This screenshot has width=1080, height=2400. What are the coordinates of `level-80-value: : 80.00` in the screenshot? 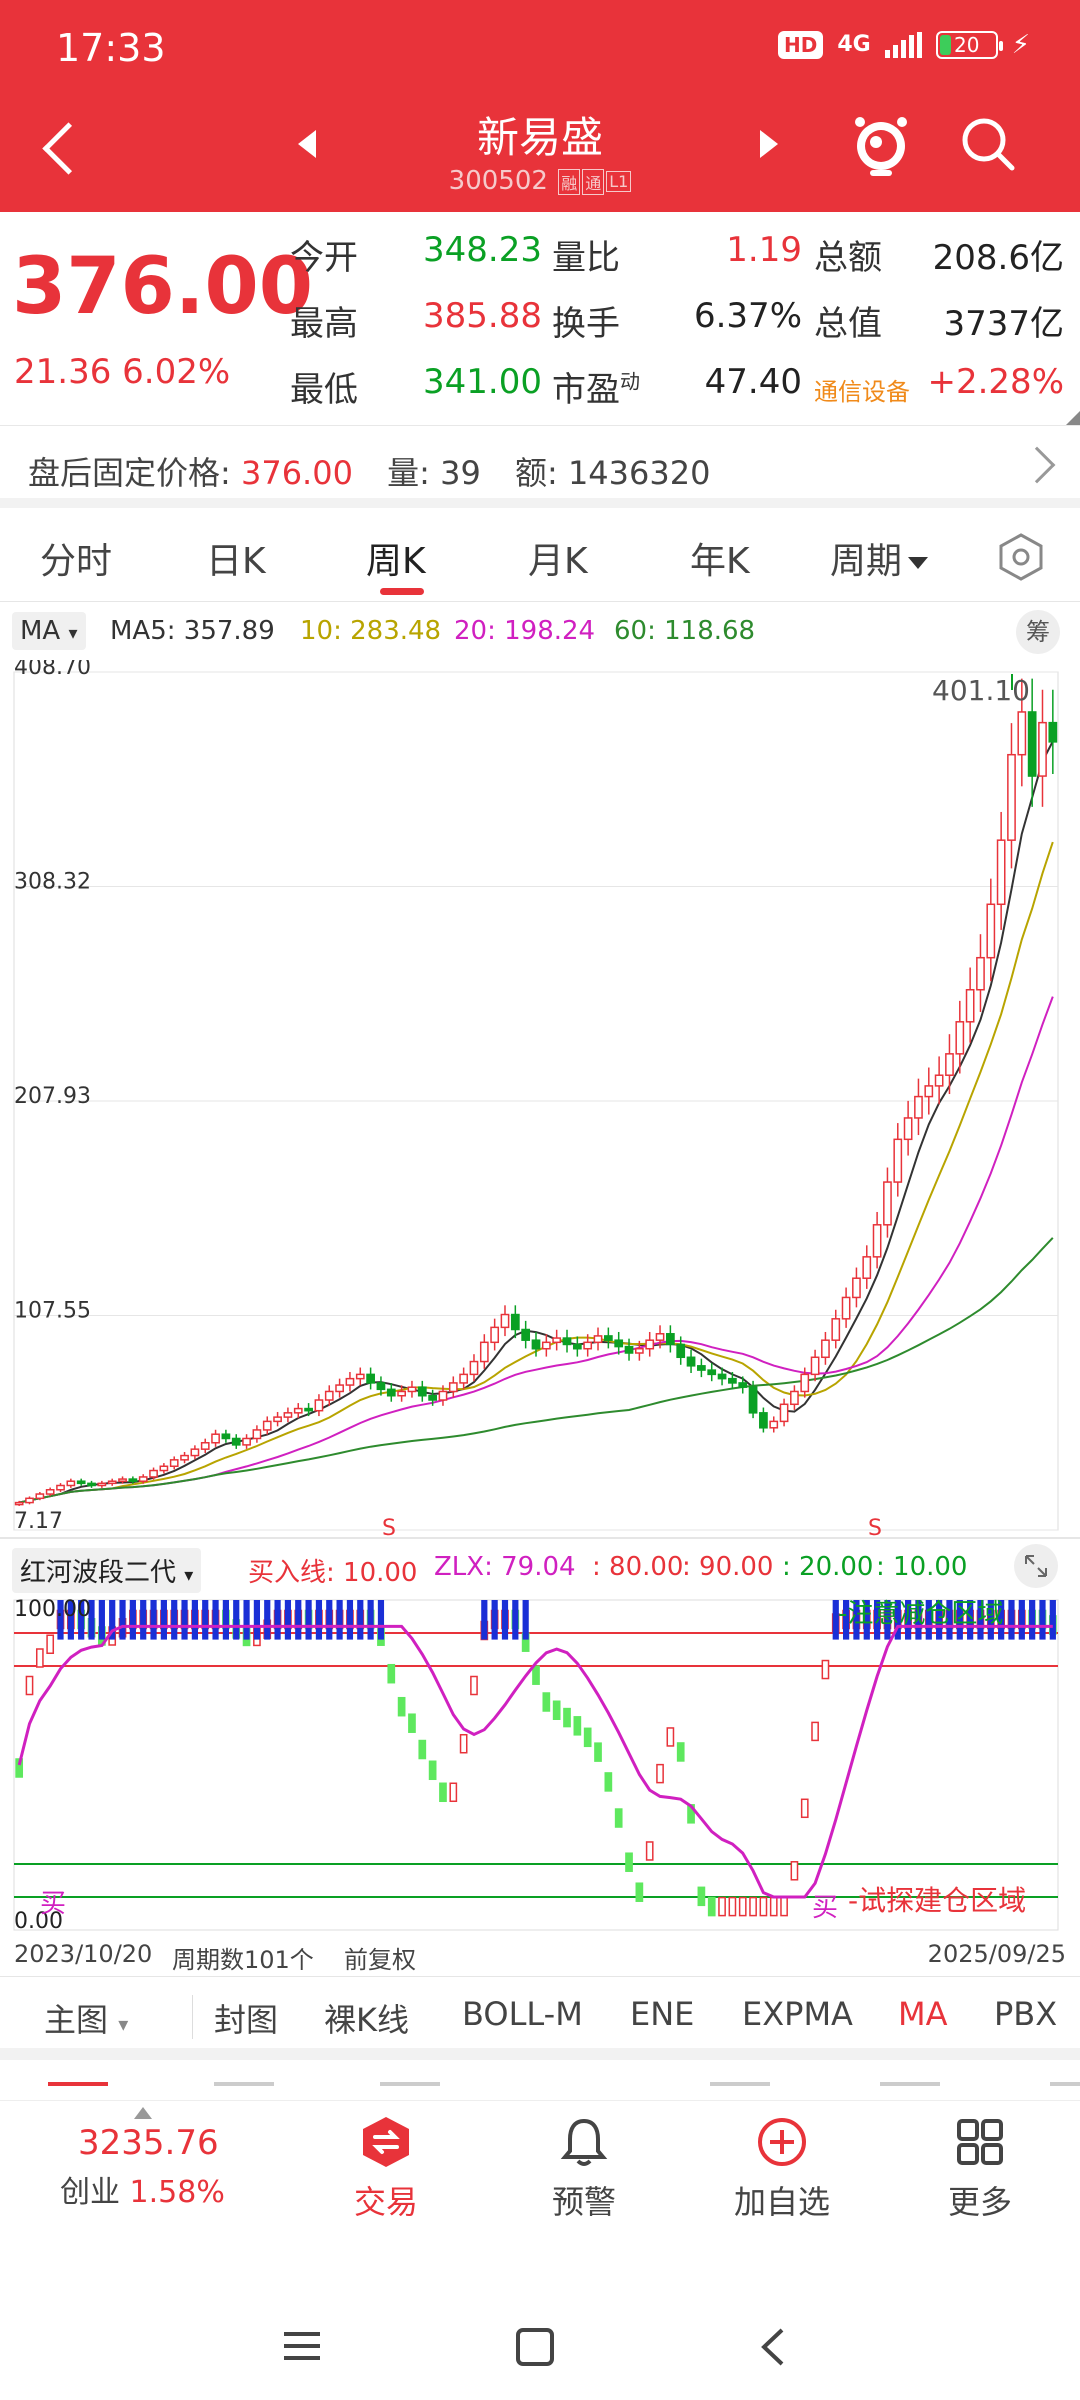 It's located at (638, 1567).